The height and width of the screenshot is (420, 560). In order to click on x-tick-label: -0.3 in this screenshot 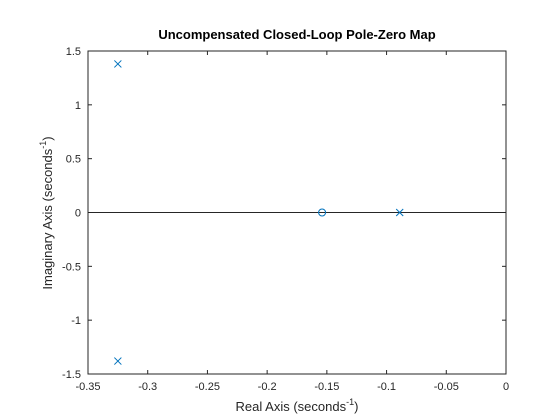, I will do `click(147, 387)`.